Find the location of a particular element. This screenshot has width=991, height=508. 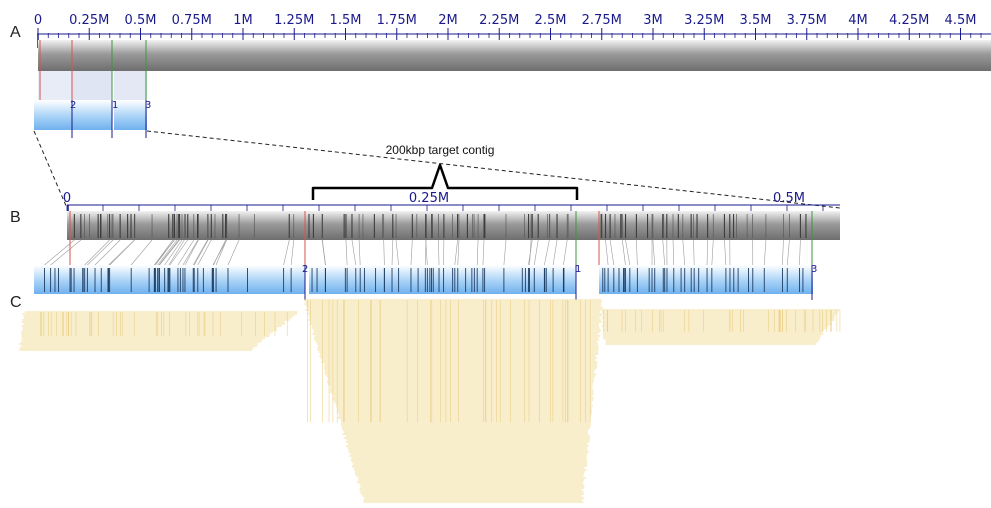

contig-b-alignment-marks is located at coordinates (424, 280).